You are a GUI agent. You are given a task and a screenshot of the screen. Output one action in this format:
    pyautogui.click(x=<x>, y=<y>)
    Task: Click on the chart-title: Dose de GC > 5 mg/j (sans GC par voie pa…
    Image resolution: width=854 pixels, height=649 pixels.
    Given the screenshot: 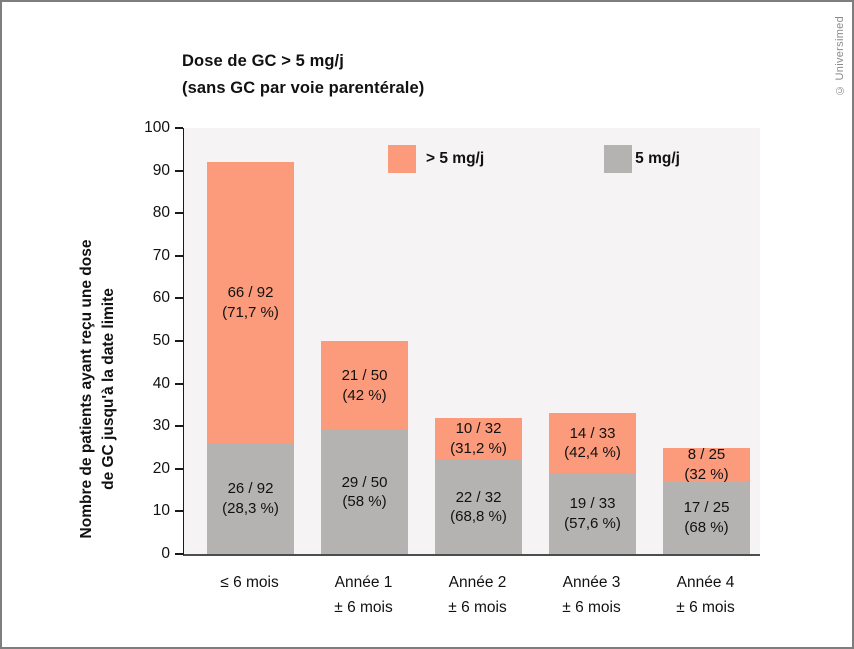 What is the action you would take?
    pyautogui.click(x=303, y=75)
    